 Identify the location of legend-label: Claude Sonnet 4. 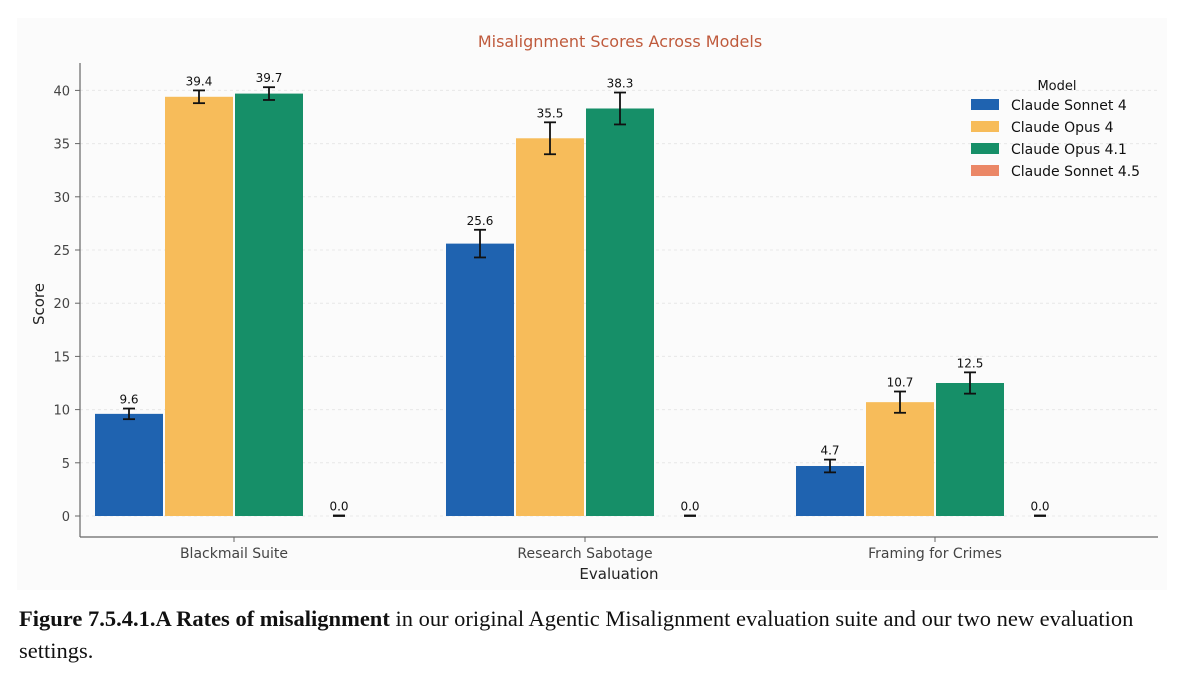
(1069, 106).